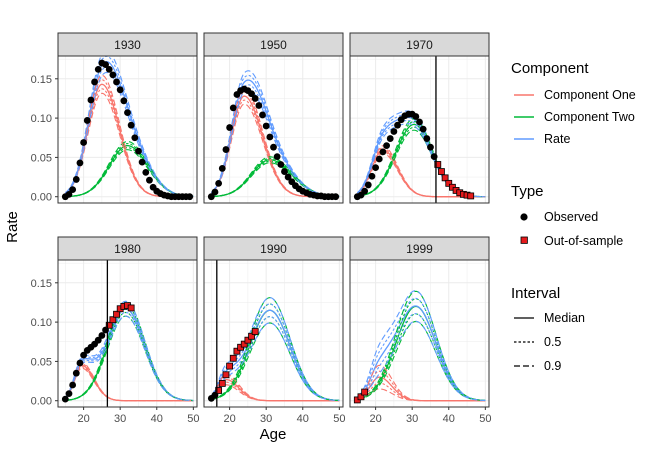 The height and width of the screenshot is (455, 650). I want to click on facet-strip-label: 1980, so click(127, 249).